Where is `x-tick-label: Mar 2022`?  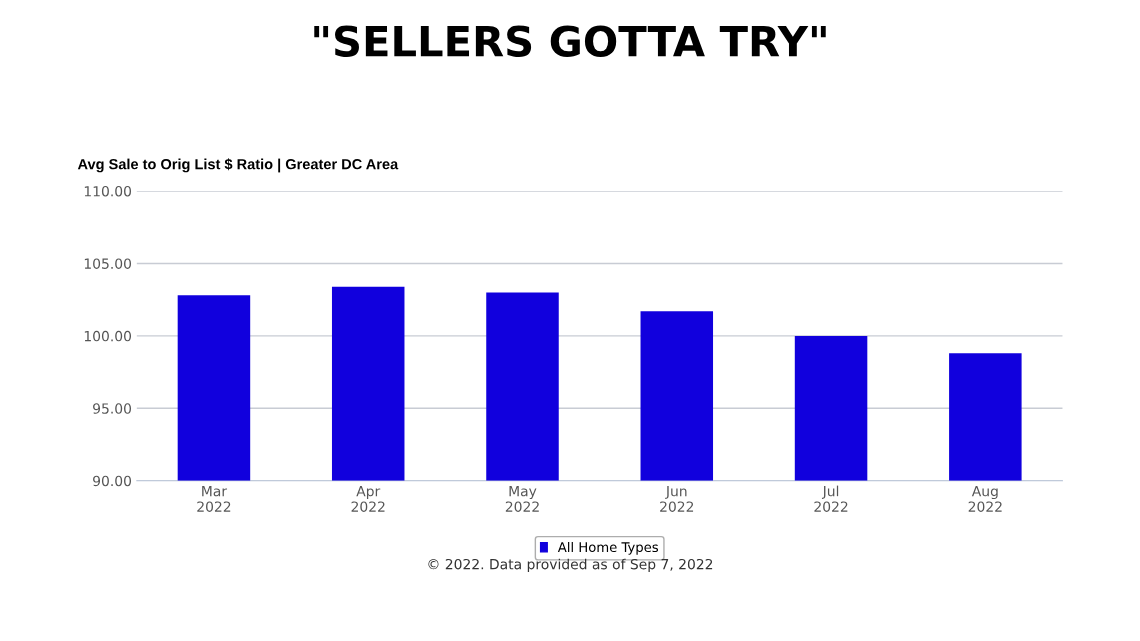 x-tick-label: Mar 2022 is located at coordinates (214, 499).